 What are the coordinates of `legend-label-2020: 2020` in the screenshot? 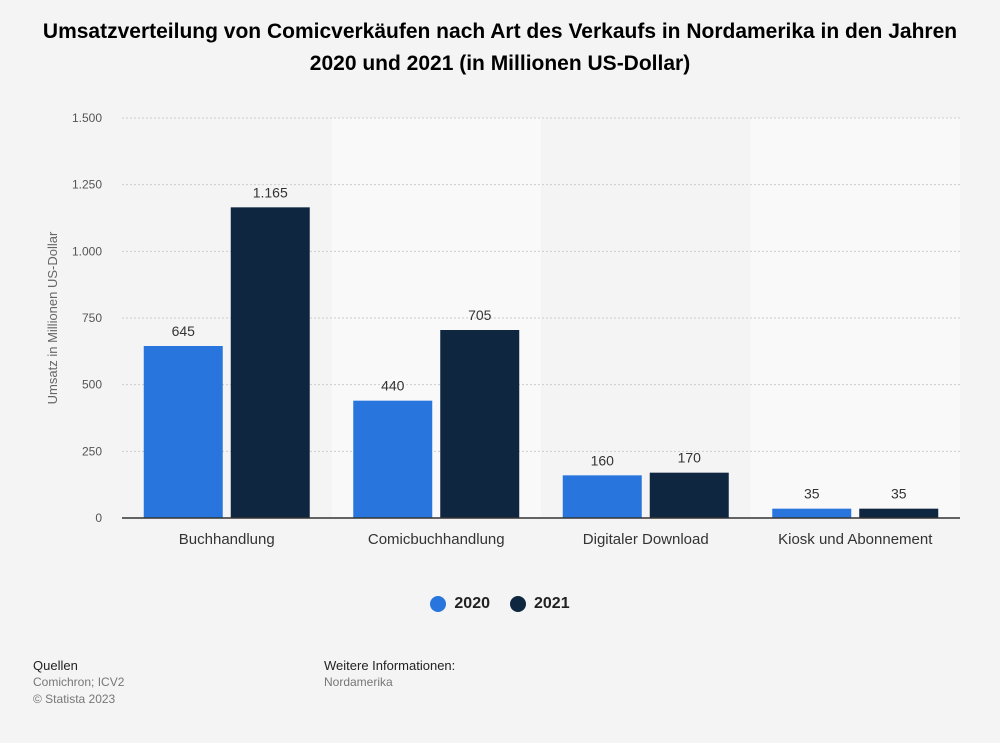 It's located at (472, 603).